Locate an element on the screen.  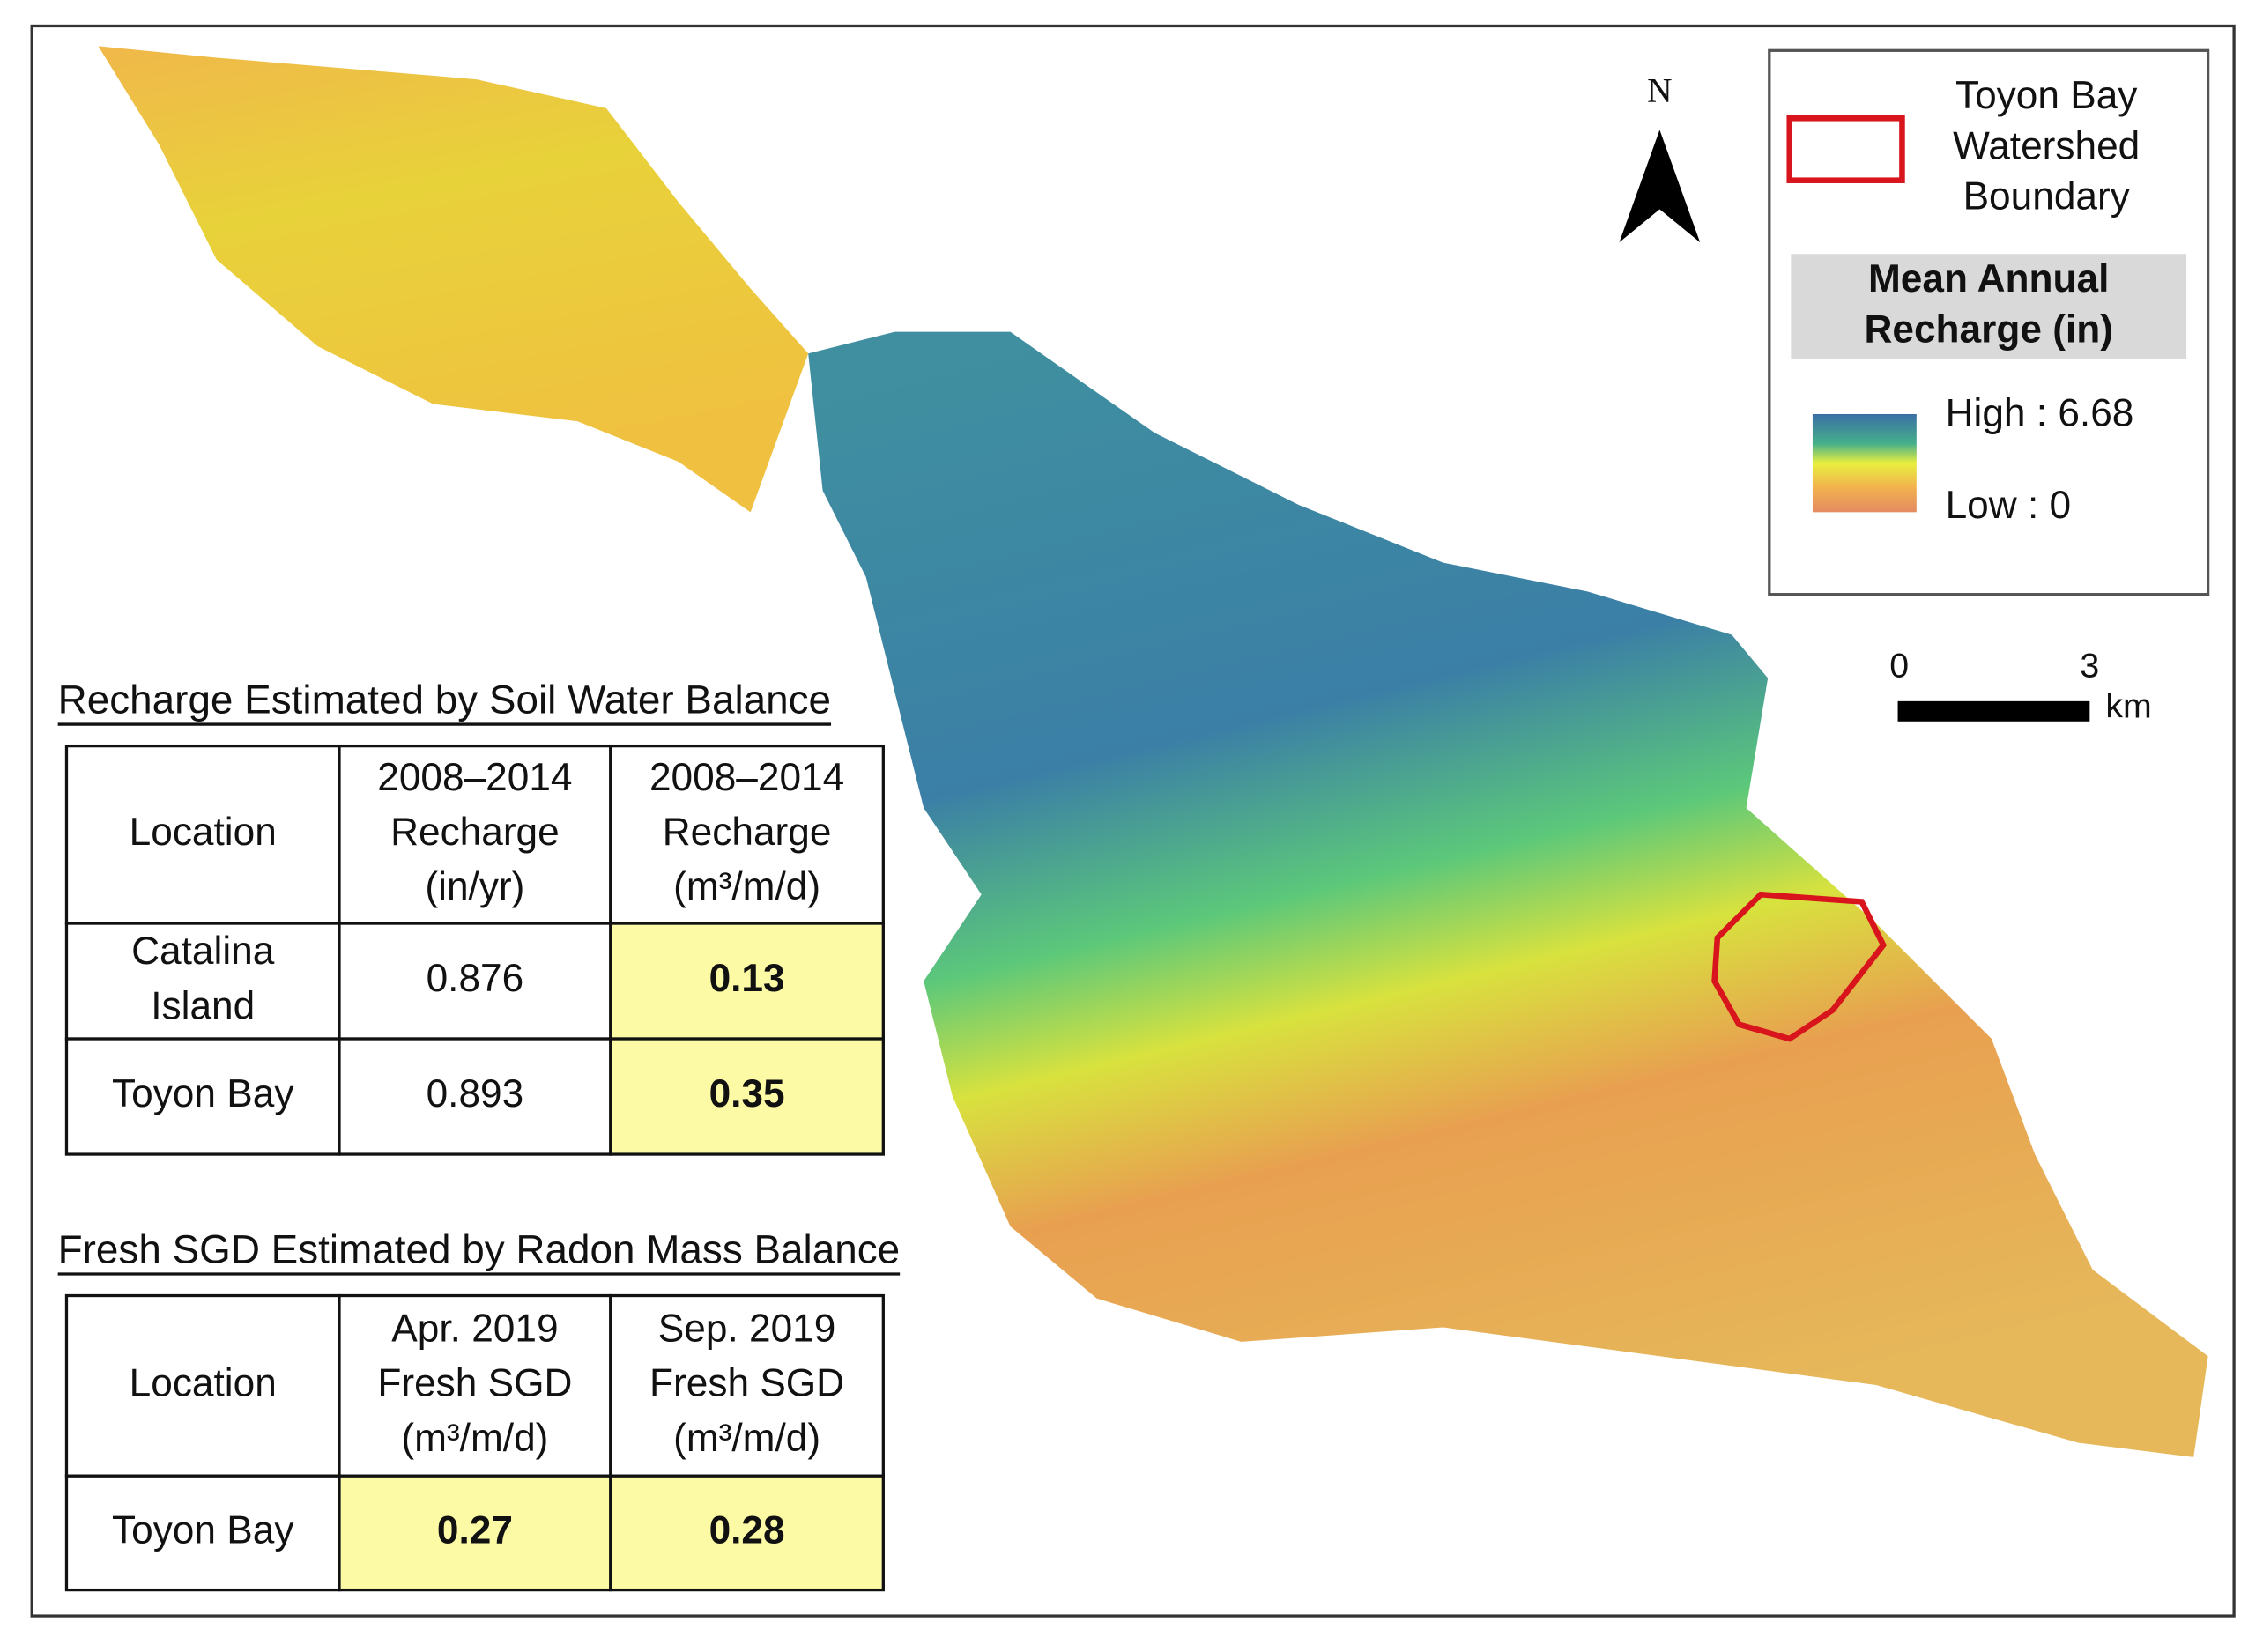
legend-ramp is located at coordinates (1864, 463).